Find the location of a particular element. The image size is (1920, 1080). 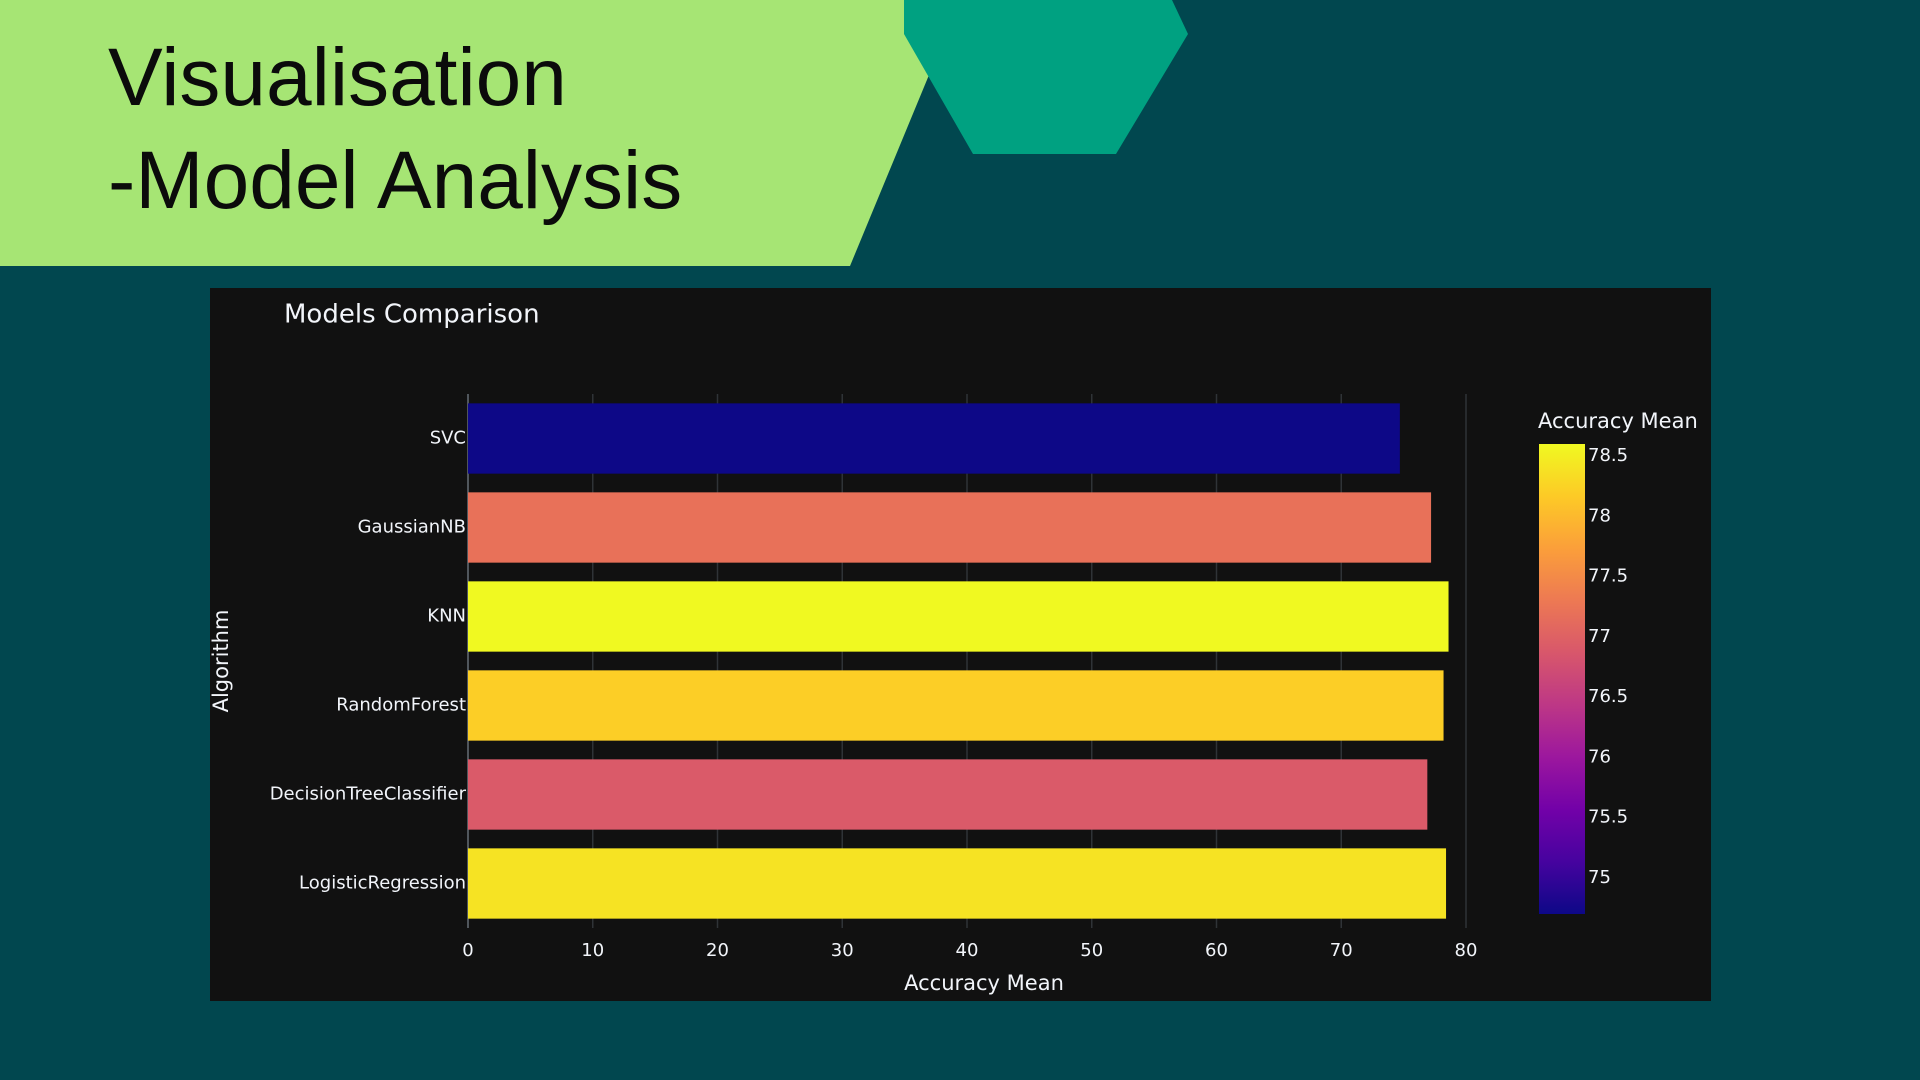

y-axis-title: Algorithm is located at coordinates (221, 661).